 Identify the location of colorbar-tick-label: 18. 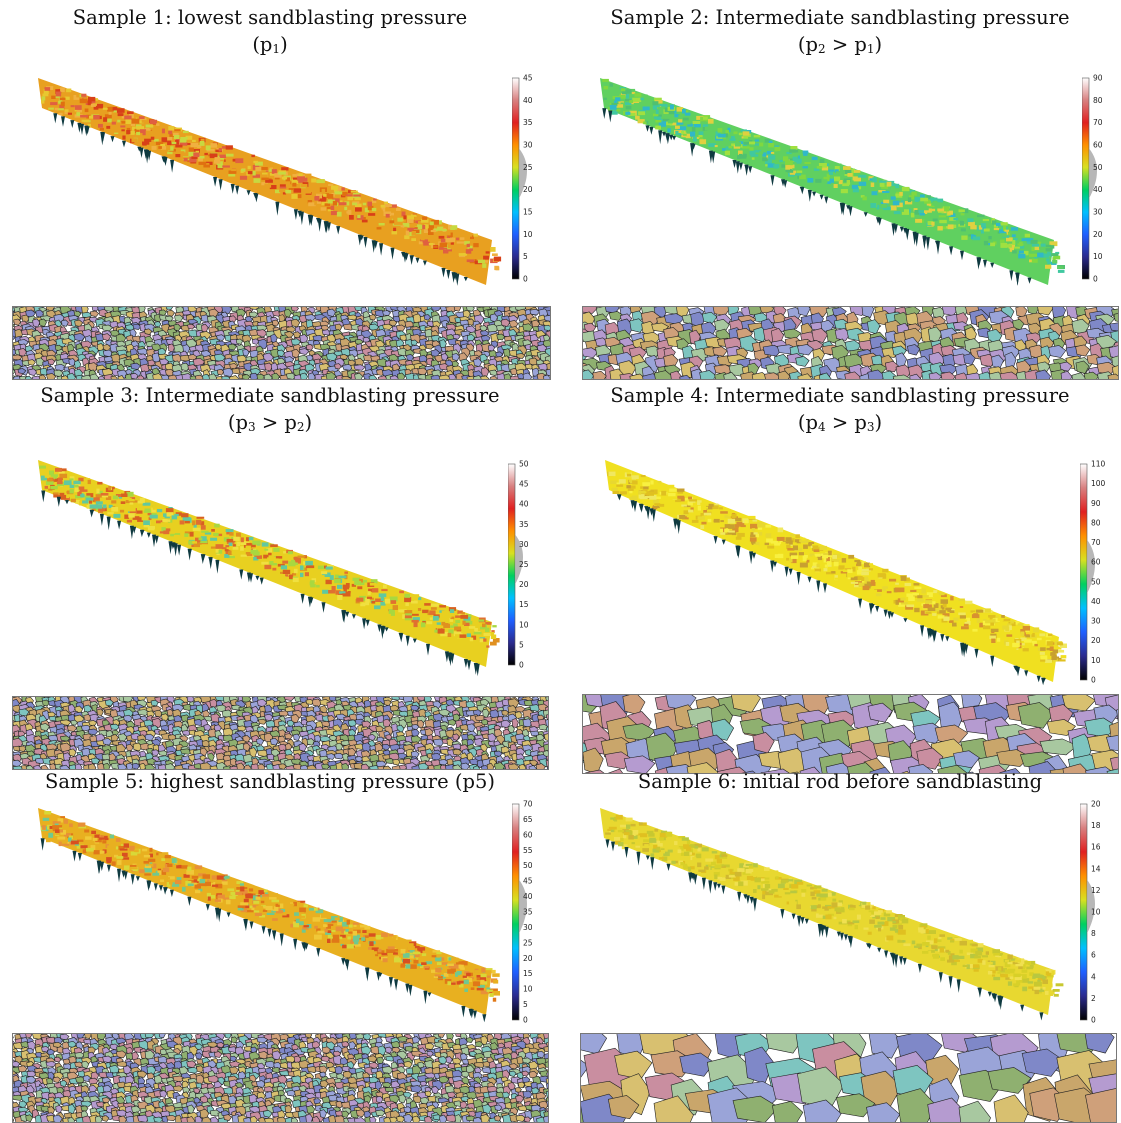
(1096, 825).